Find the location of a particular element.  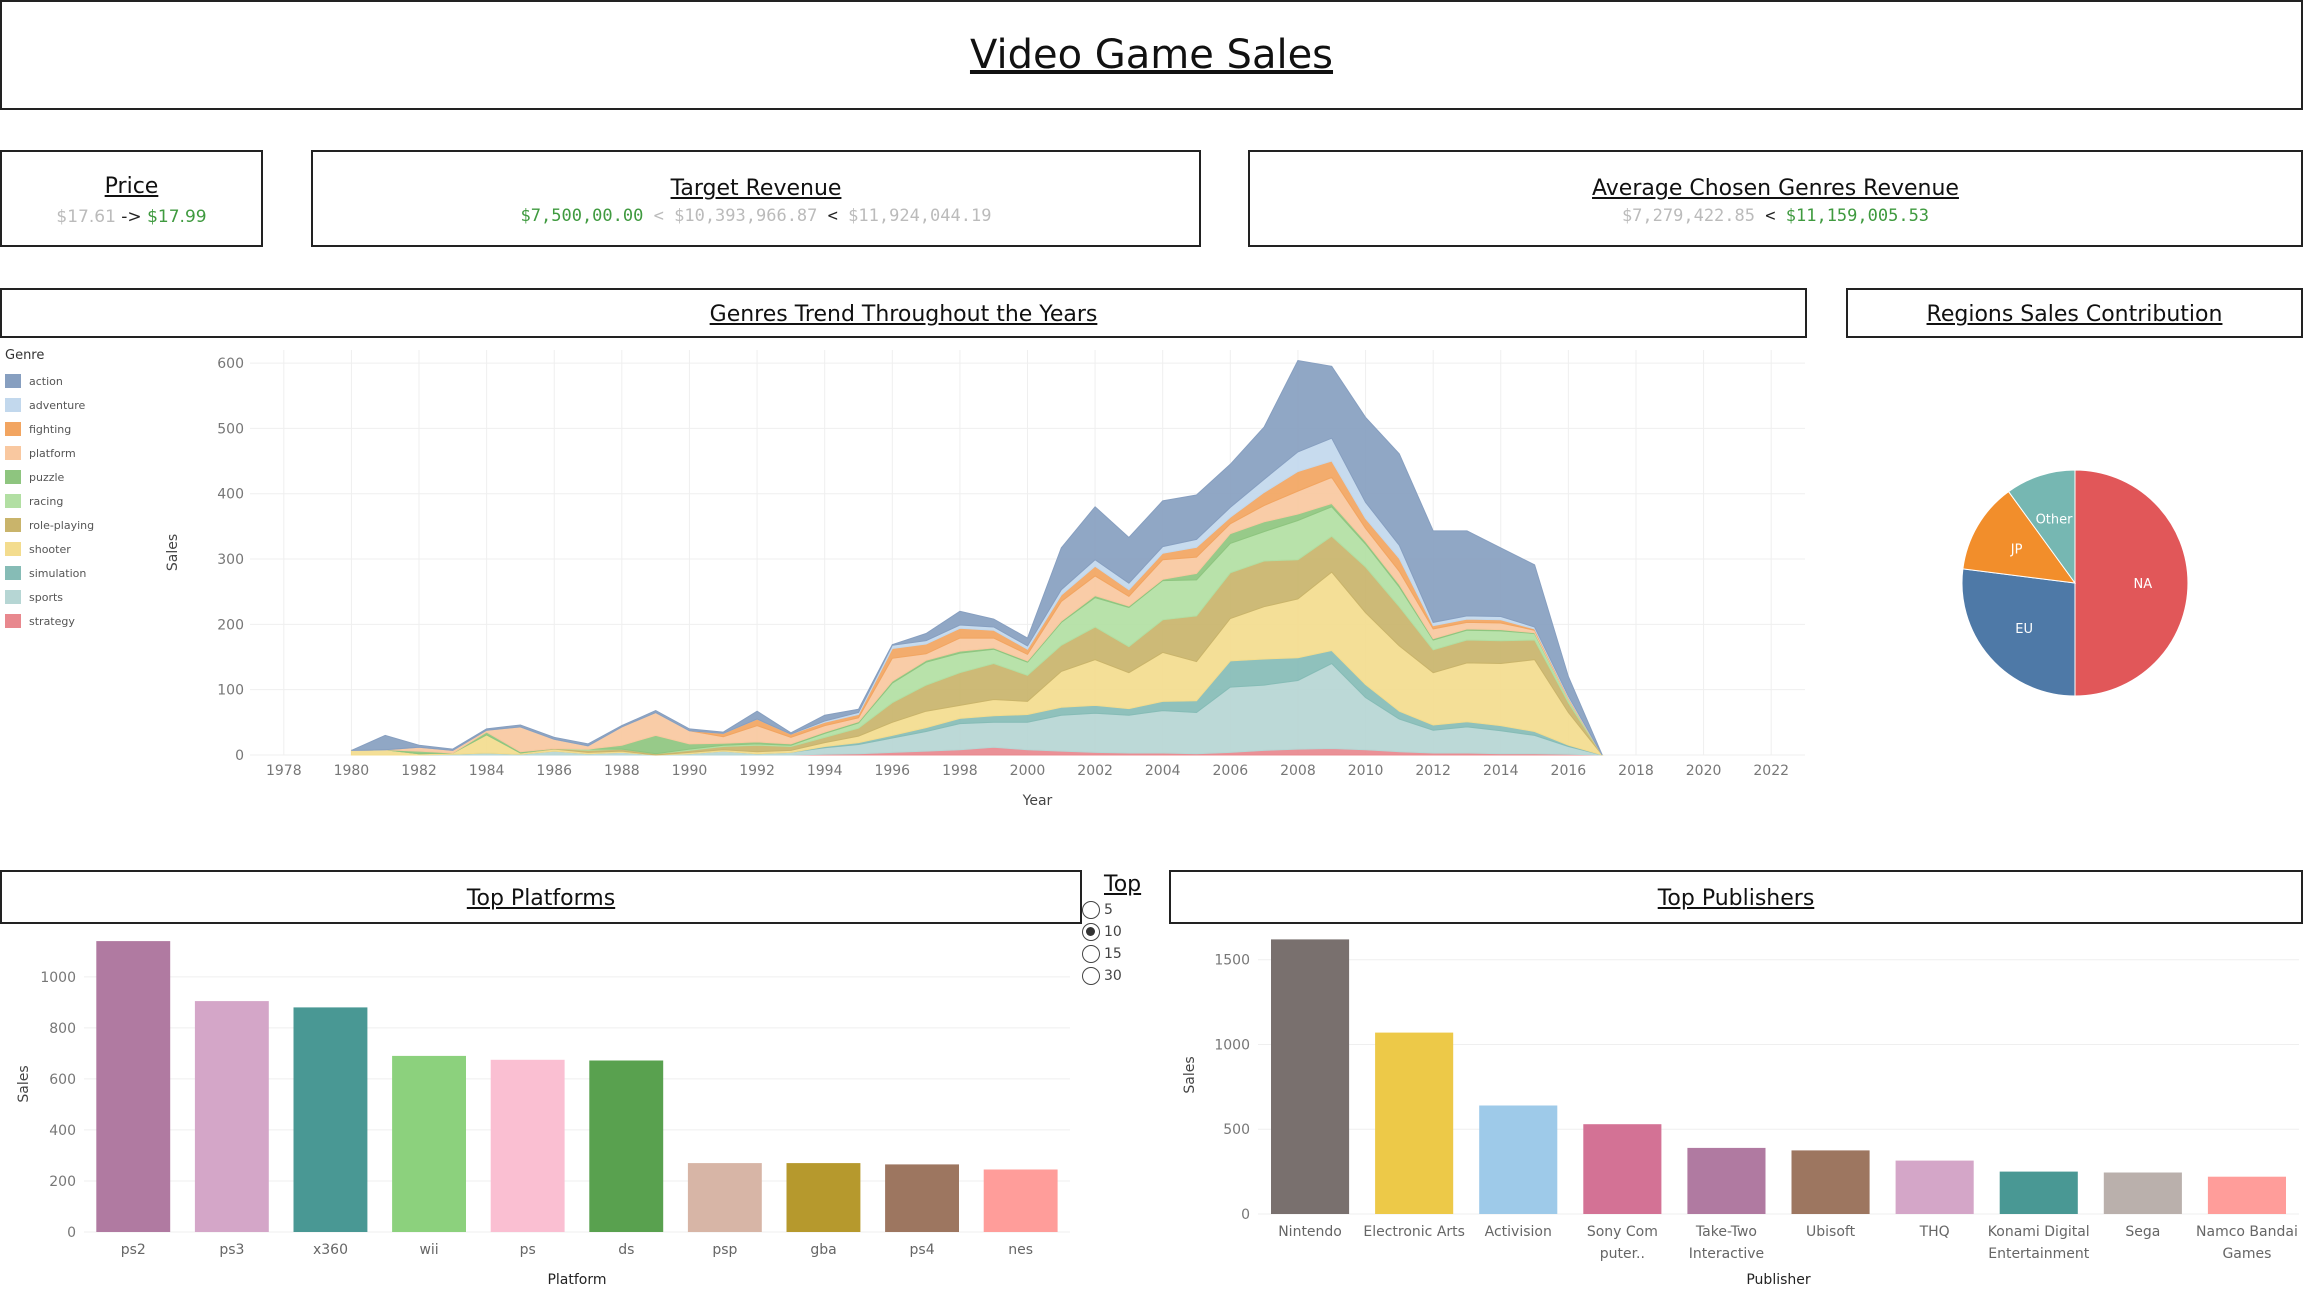

bar-ds is located at coordinates (626, 1146).